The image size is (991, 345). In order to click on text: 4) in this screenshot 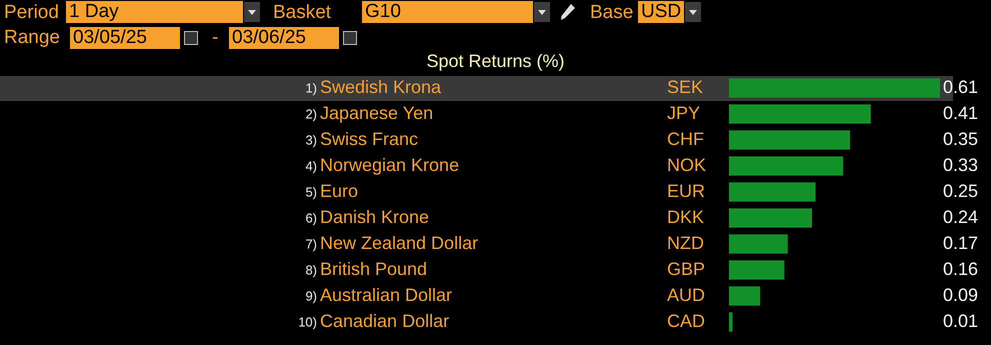, I will do `click(311, 166)`.